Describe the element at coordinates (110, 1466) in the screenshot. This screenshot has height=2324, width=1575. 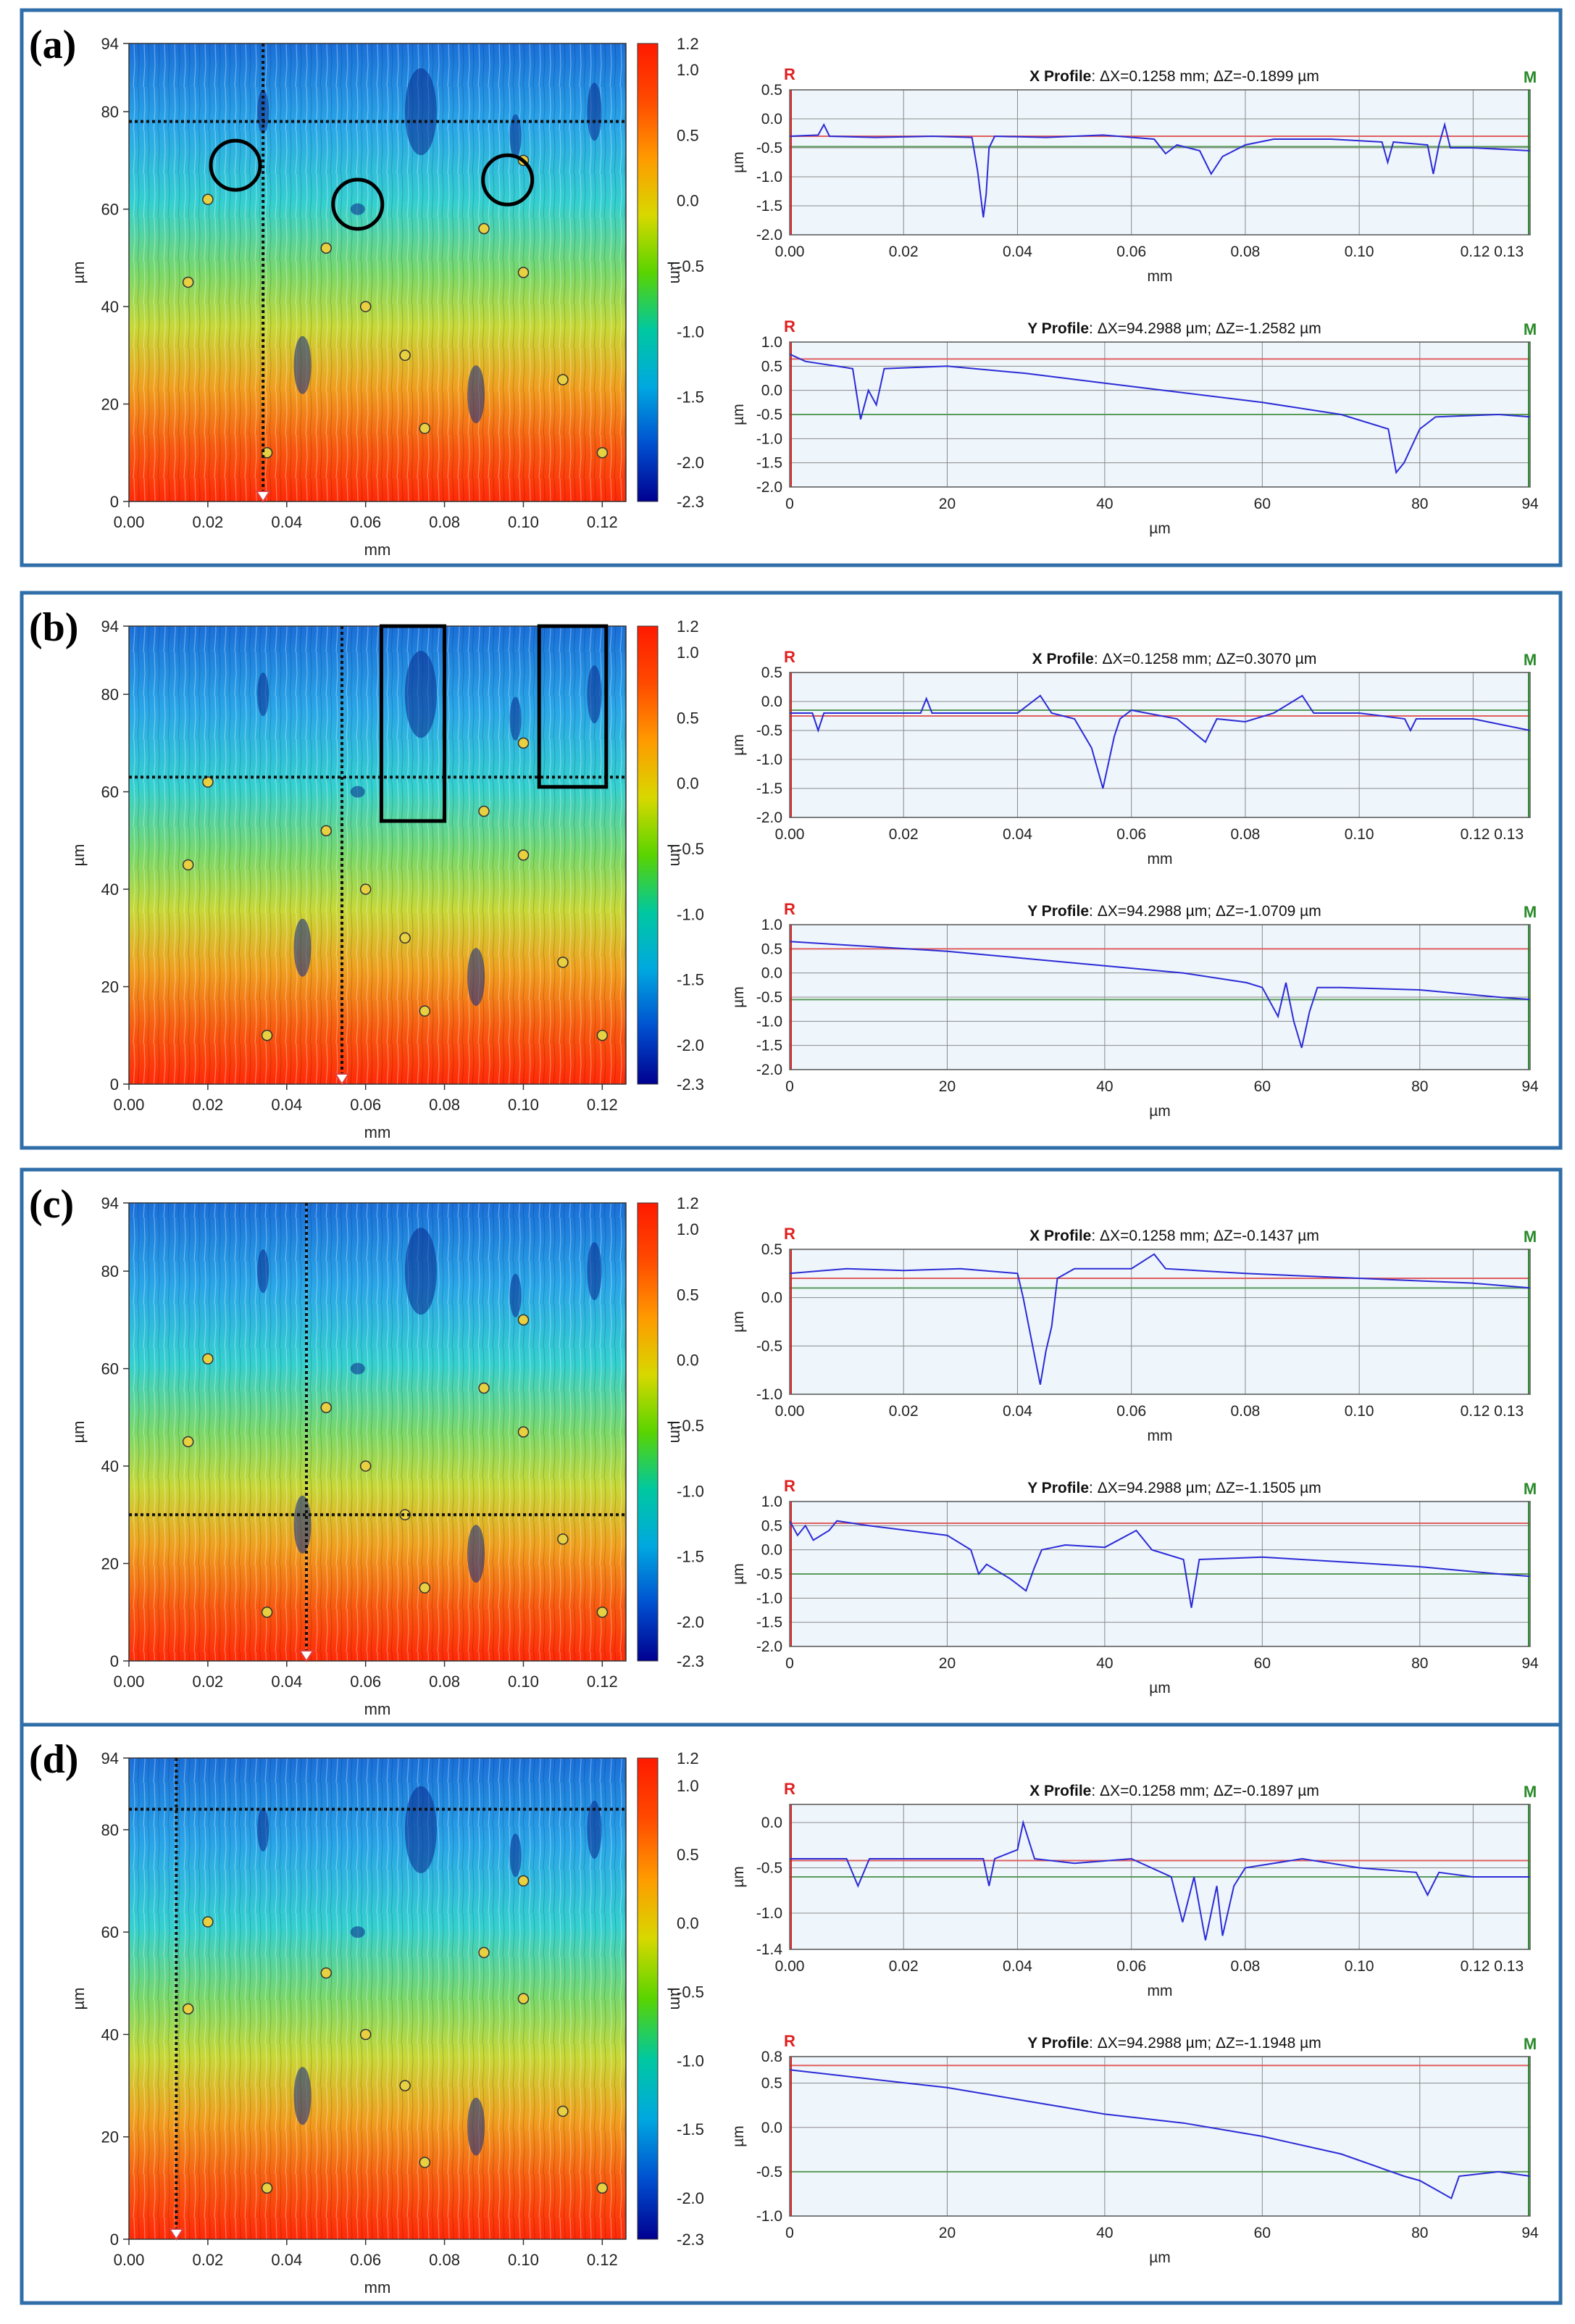
I see `map-y-tick-label: 40` at that location.